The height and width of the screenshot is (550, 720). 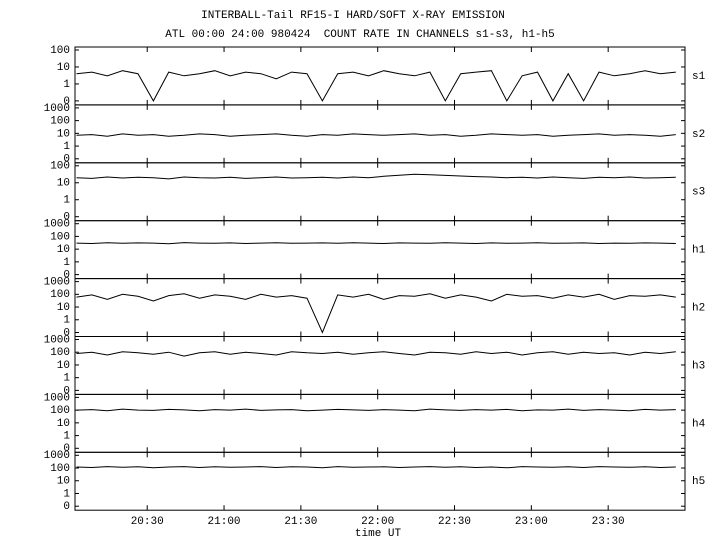 What do you see at coordinates (698, 308) in the screenshot?
I see `series-label: h2` at bounding box center [698, 308].